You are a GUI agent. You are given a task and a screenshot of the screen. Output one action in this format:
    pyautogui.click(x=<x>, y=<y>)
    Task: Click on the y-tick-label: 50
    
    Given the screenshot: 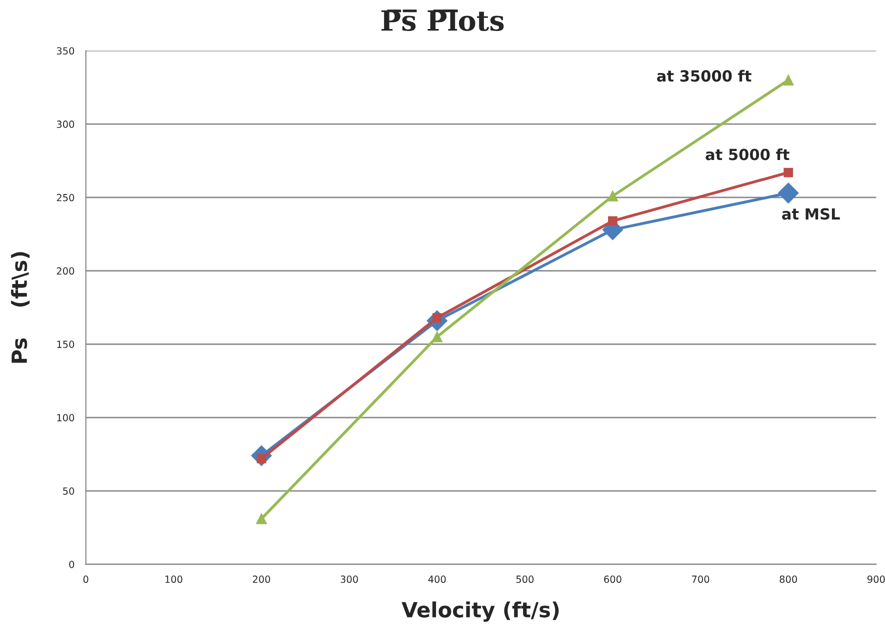 What is the action you would take?
    pyautogui.click(x=68, y=491)
    